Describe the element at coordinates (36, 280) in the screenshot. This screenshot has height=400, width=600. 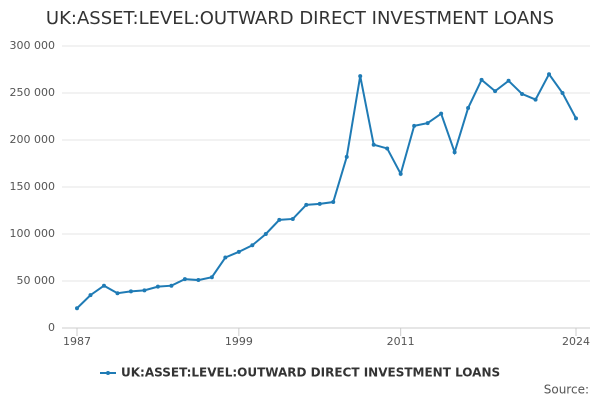
I see `y-tick-label: 50 000` at that location.